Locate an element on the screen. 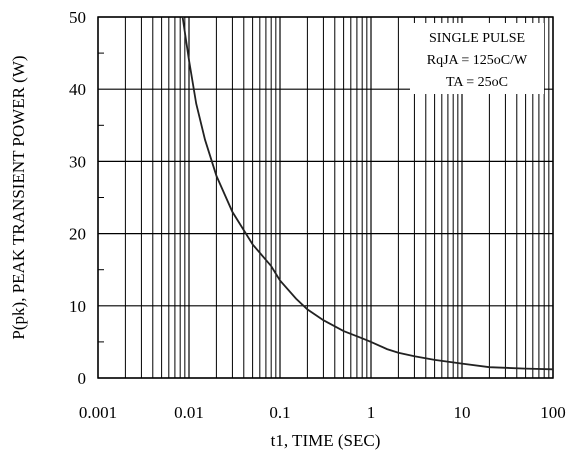 Image resolution: width=579 pixels, height=454 pixels. y-tick-label: 10 is located at coordinates (77, 306).